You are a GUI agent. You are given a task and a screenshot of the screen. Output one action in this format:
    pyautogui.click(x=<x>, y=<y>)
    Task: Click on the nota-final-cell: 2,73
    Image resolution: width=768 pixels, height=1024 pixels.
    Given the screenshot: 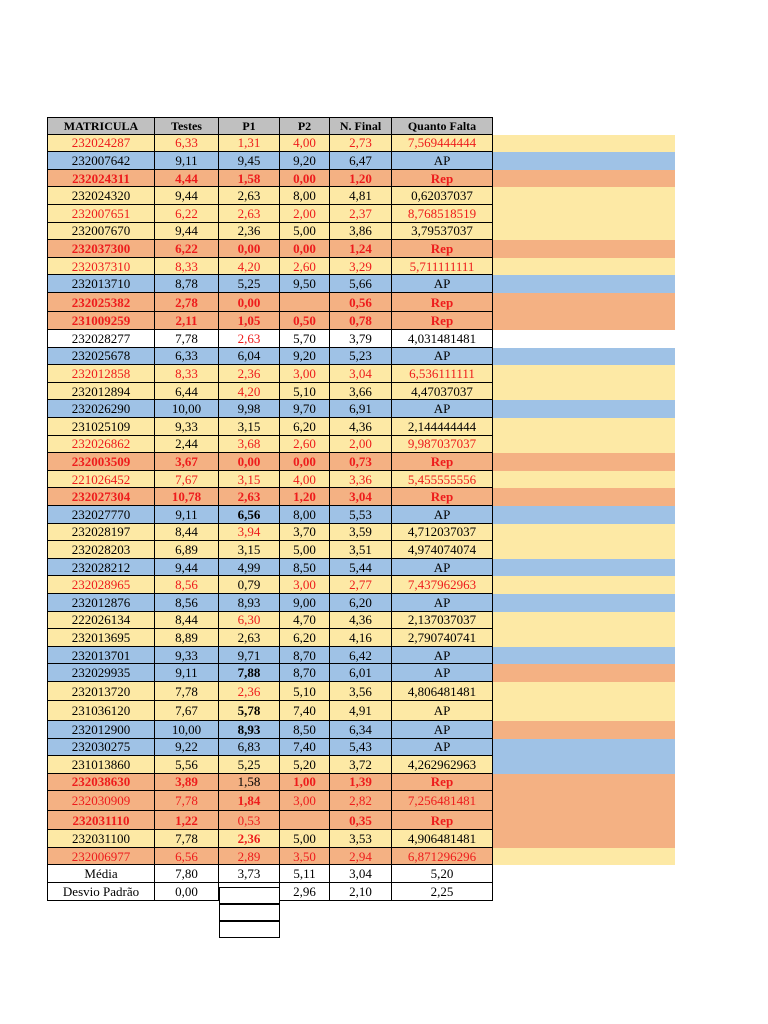 What is the action you would take?
    pyautogui.click(x=361, y=143)
    